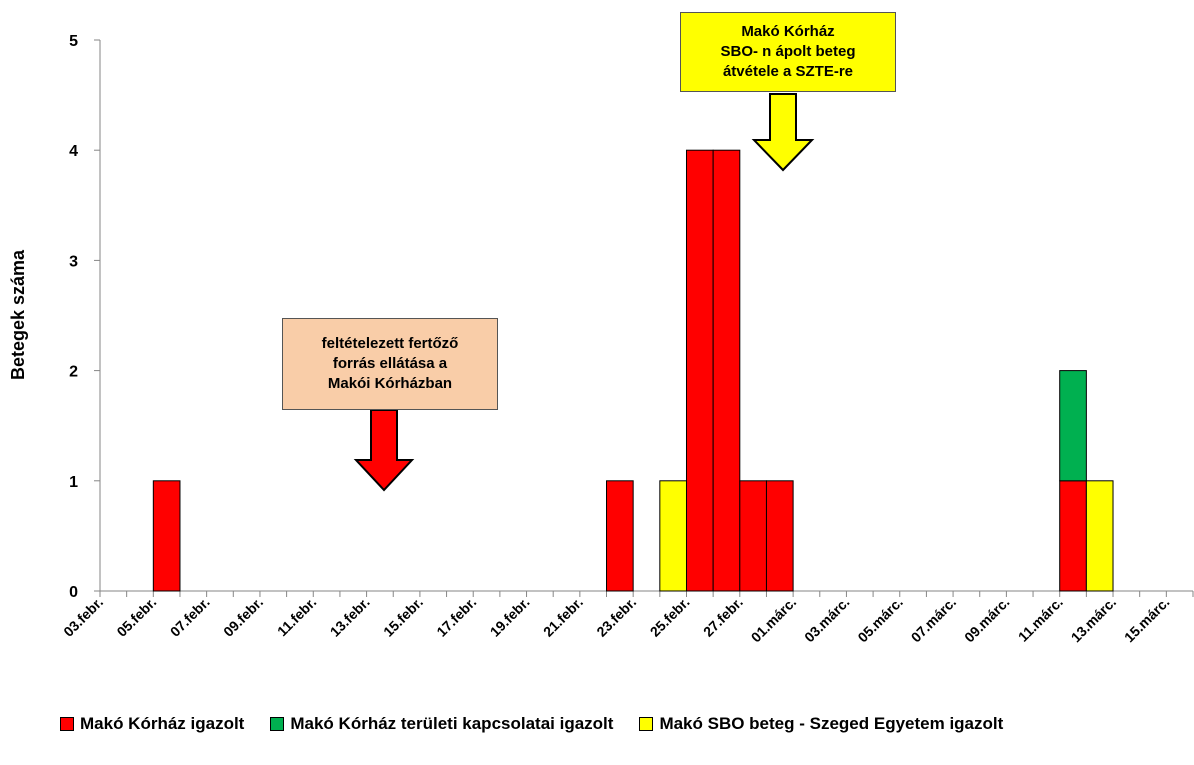 This screenshot has height=765, width=1194. What do you see at coordinates (73, 261) in the screenshot?
I see `y-tick-label: 3` at bounding box center [73, 261].